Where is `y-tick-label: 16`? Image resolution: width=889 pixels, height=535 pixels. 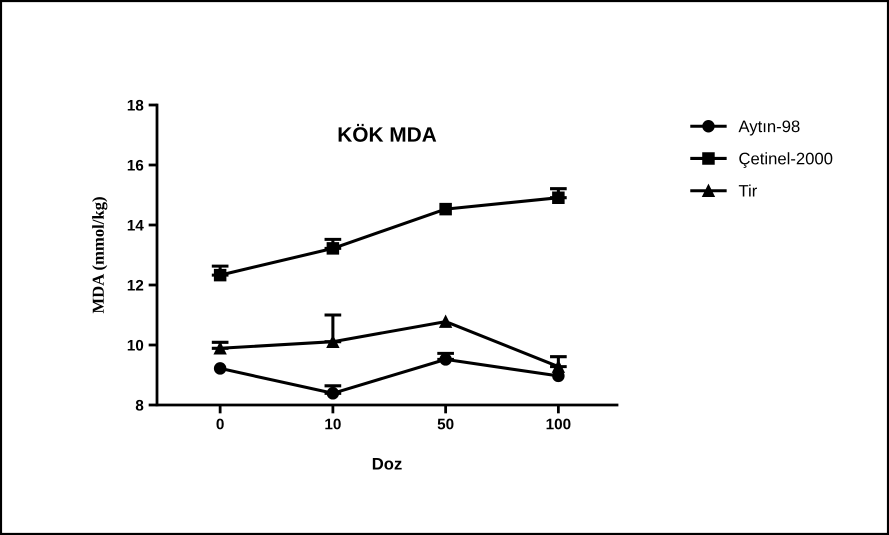
y-tick-label: 16 is located at coordinates (136, 165).